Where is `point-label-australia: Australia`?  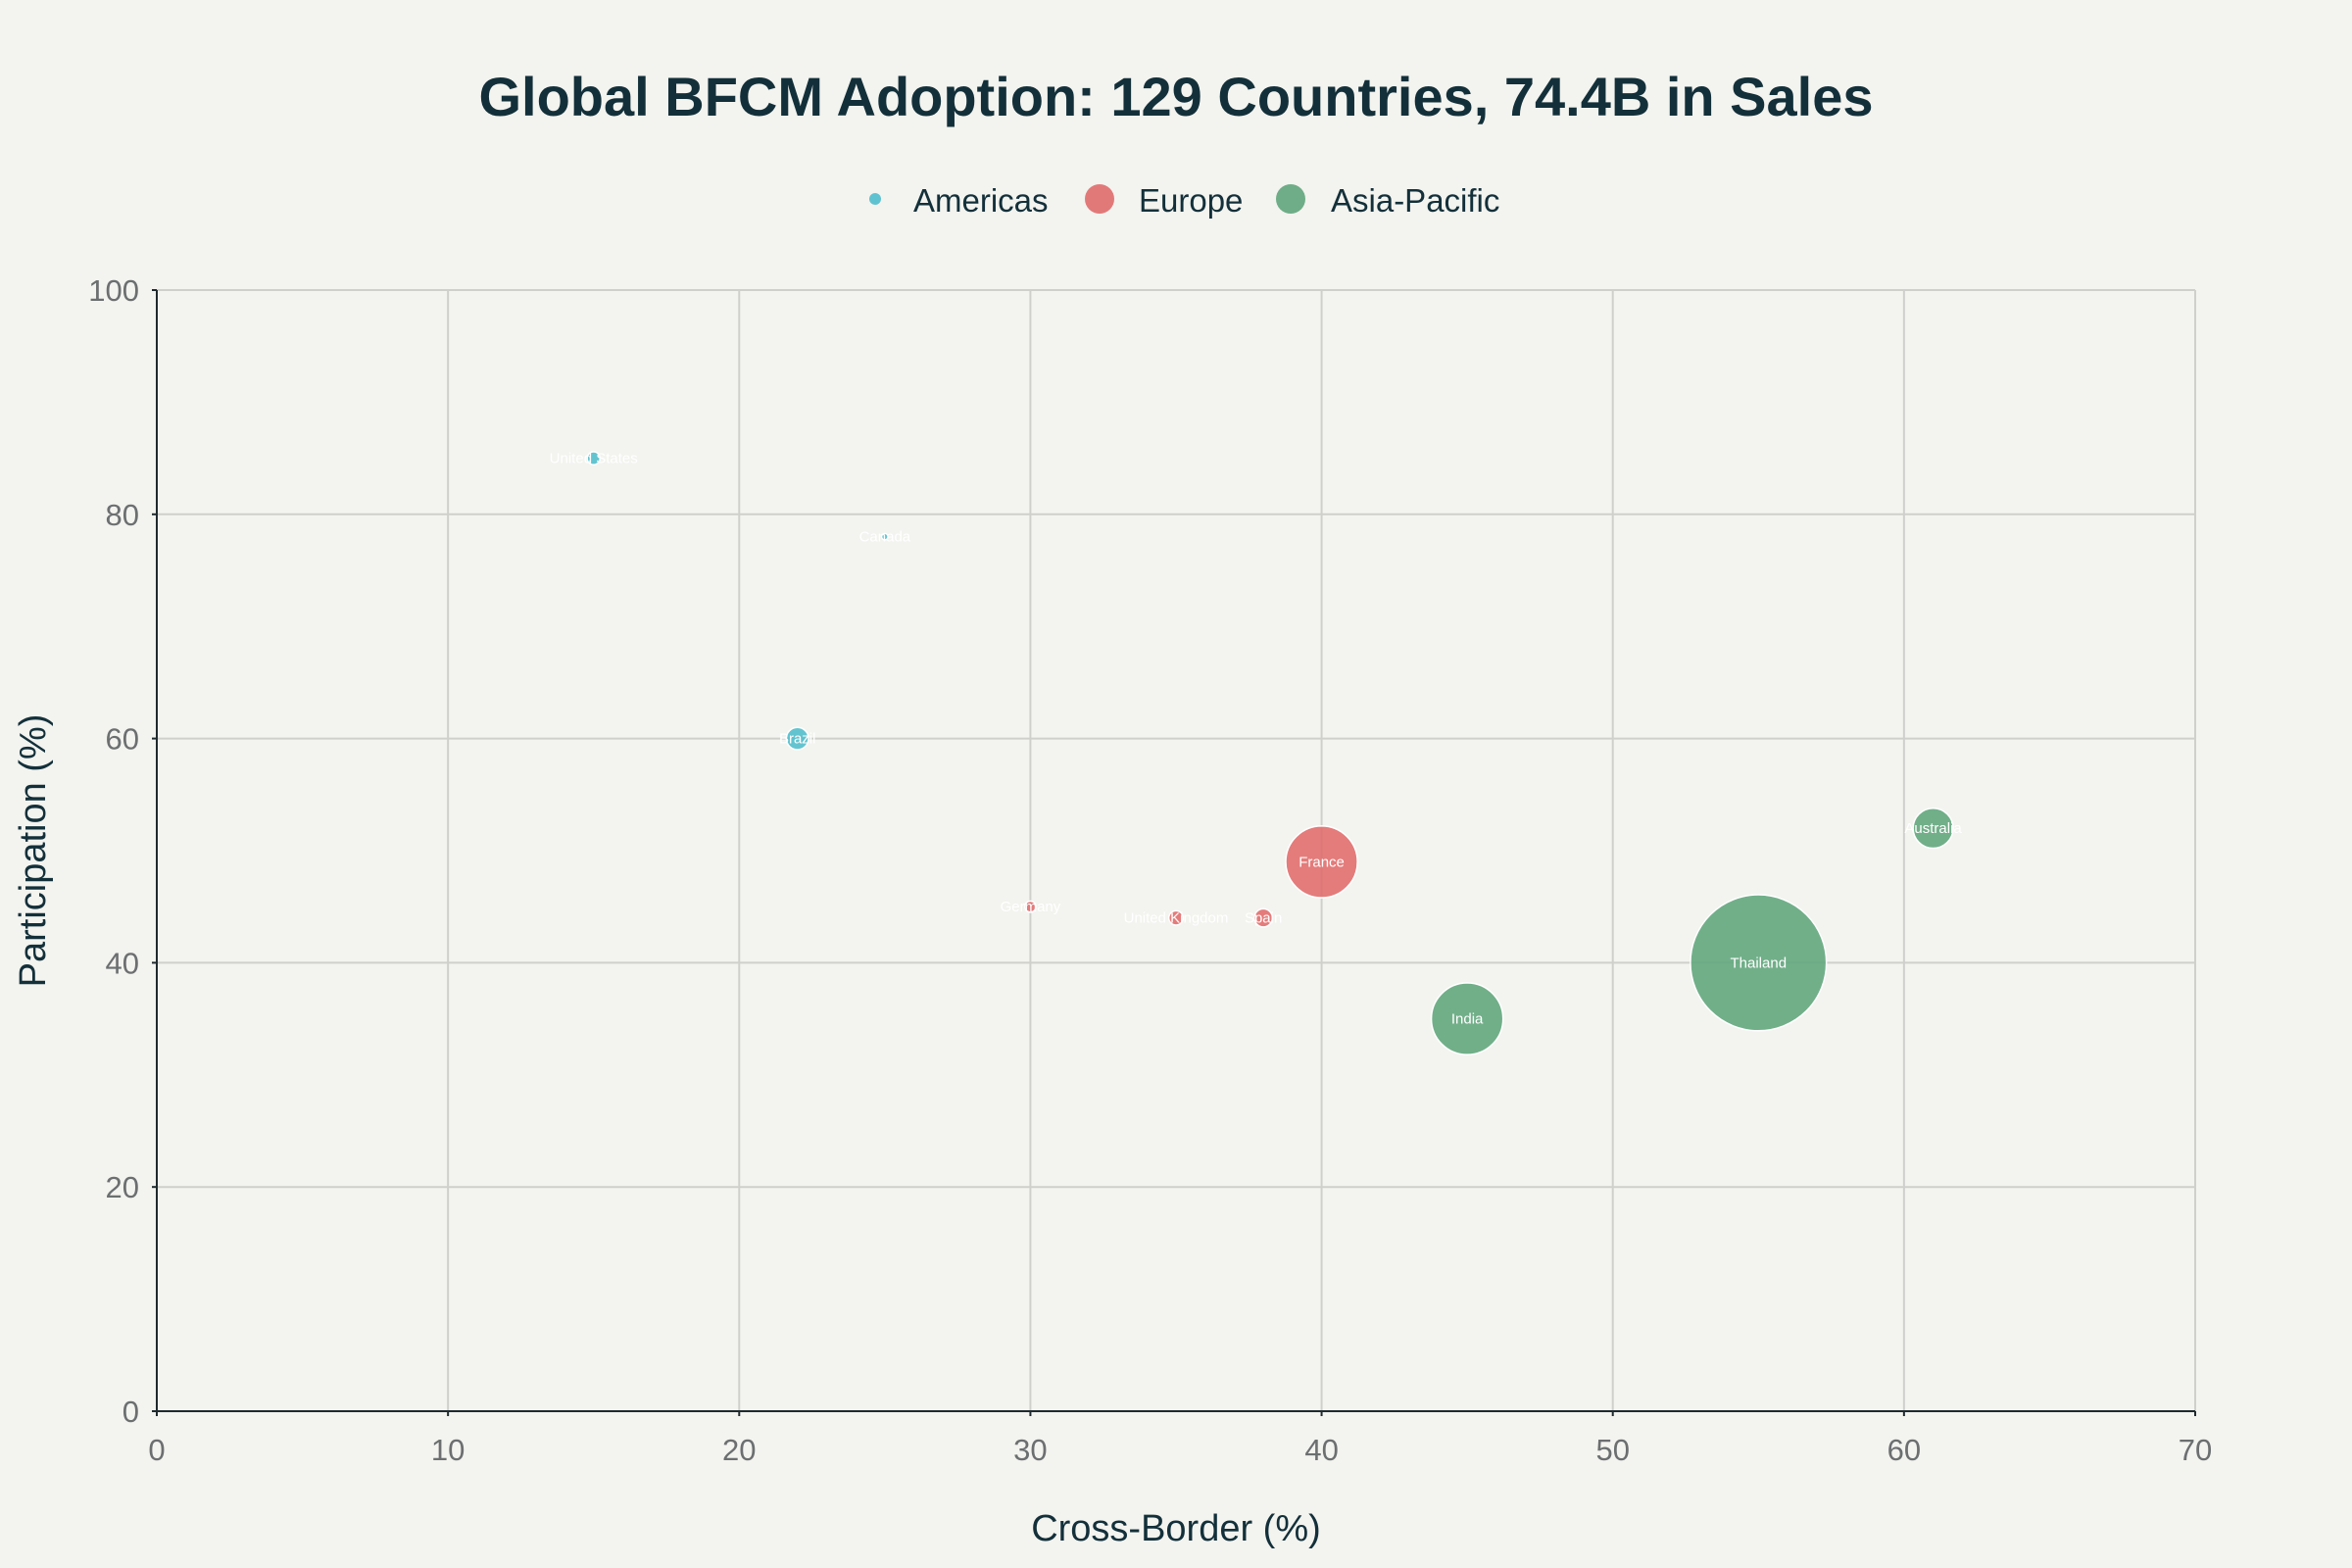
point-label-australia: Australia is located at coordinates (1933, 828).